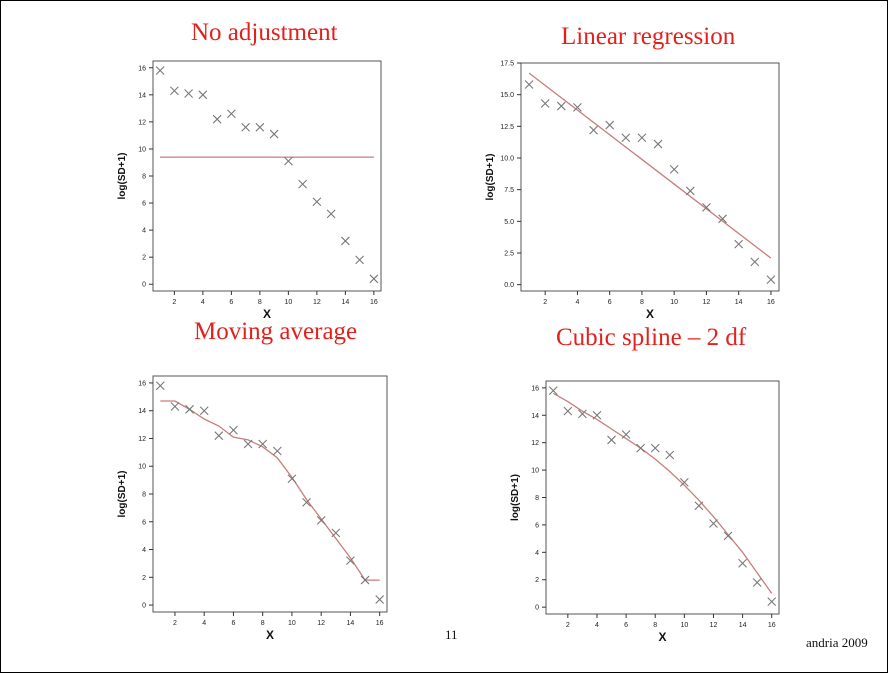  Describe the element at coordinates (264, 32) in the screenshot. I see `panel-title-no-adjustment: No adjustment` at that location.